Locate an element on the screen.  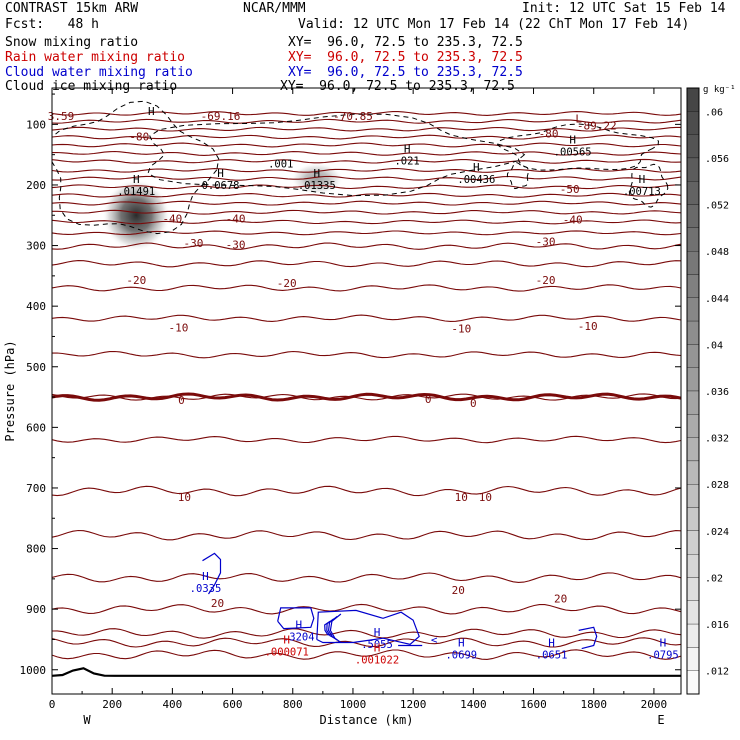
y-tick-label: 100 is located at coordinates (36, 124).